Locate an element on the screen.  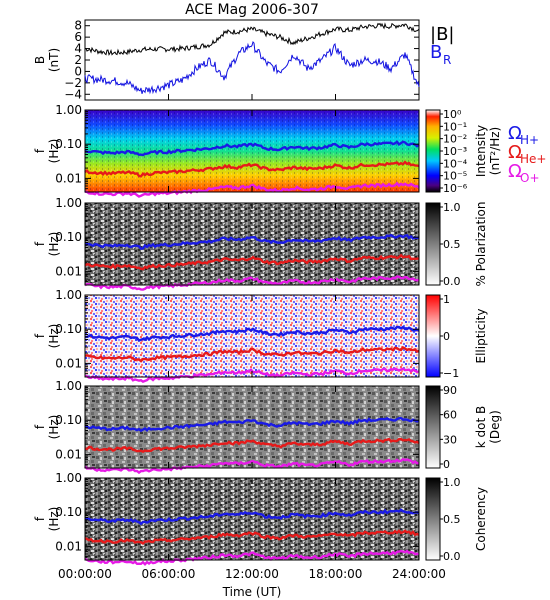
polarization-panel: 1.00 0.10 0.01 f (Hz) 1.0 0.5 0.0 % Polarization is located at coordinates (260, 243).